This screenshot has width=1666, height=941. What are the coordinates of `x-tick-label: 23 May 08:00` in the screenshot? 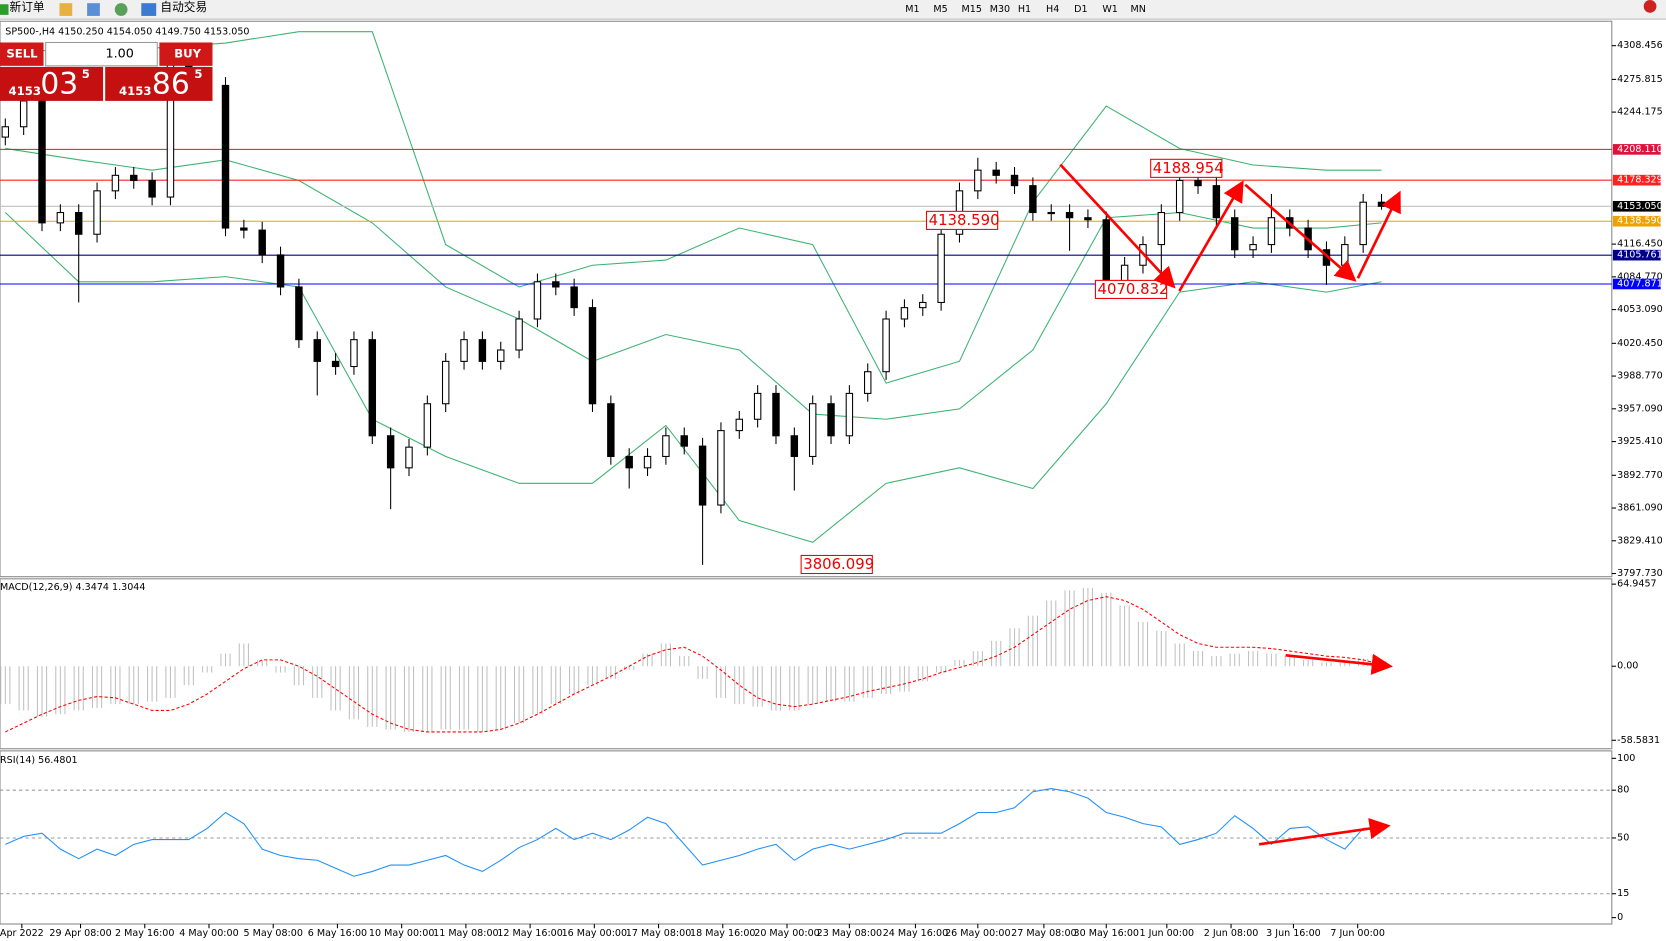 It's located at (849, 933).